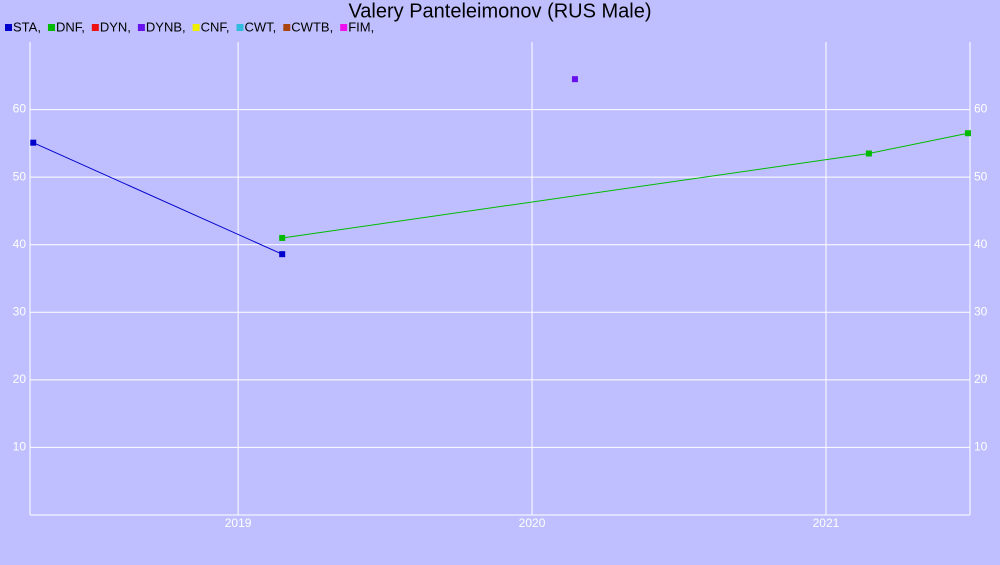 This screenshot has height=565, width=1000. Describe the element at coordinates (20, 244) in the screenshot. I see `y-tick-label: 40` at that location.